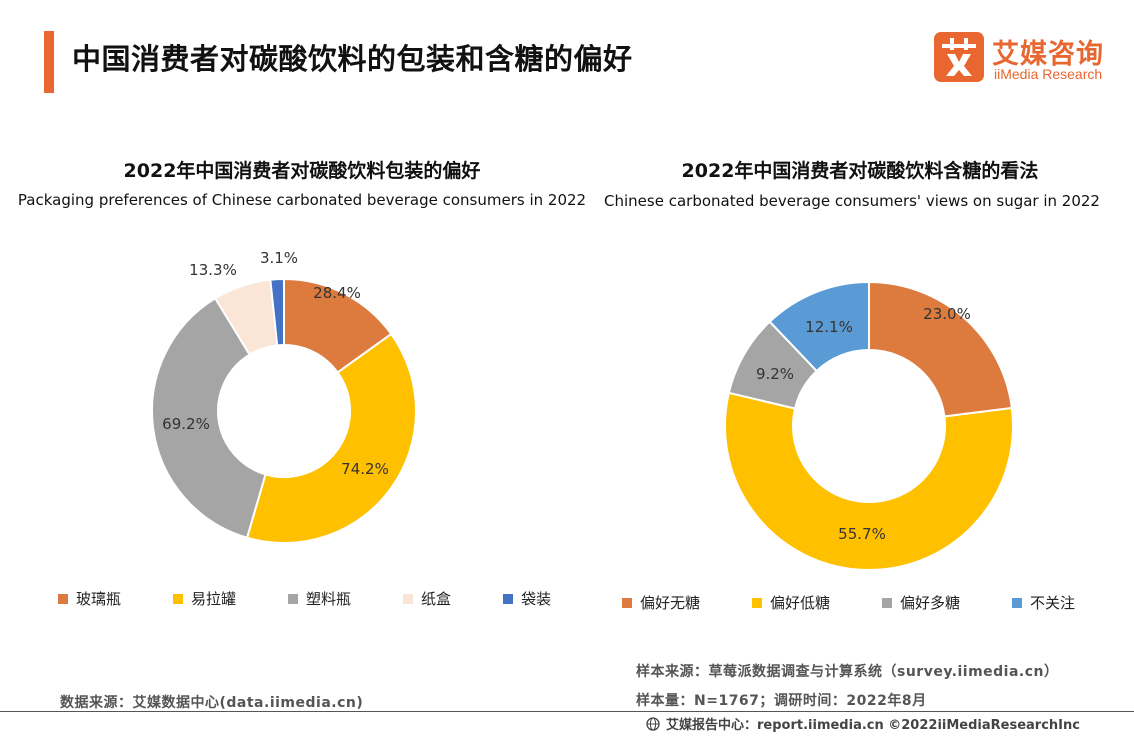  I want to click on chart2-legend: 偏好无糖 偏好低糖 偏好多糖 不关注, so click(848, 602).